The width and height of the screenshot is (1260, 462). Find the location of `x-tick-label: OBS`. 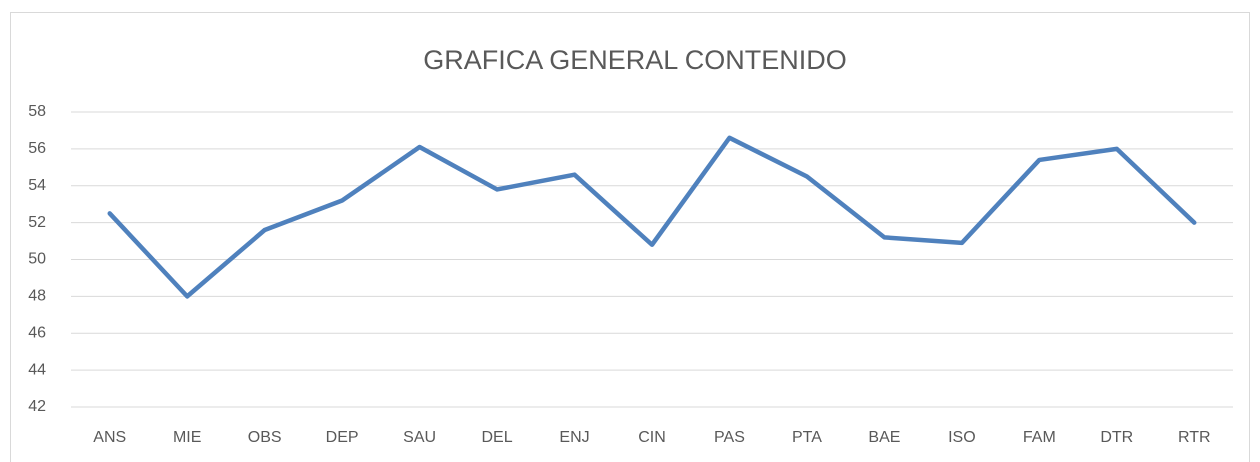

x-tick-label: OBS is located at coordinates (265, 437).